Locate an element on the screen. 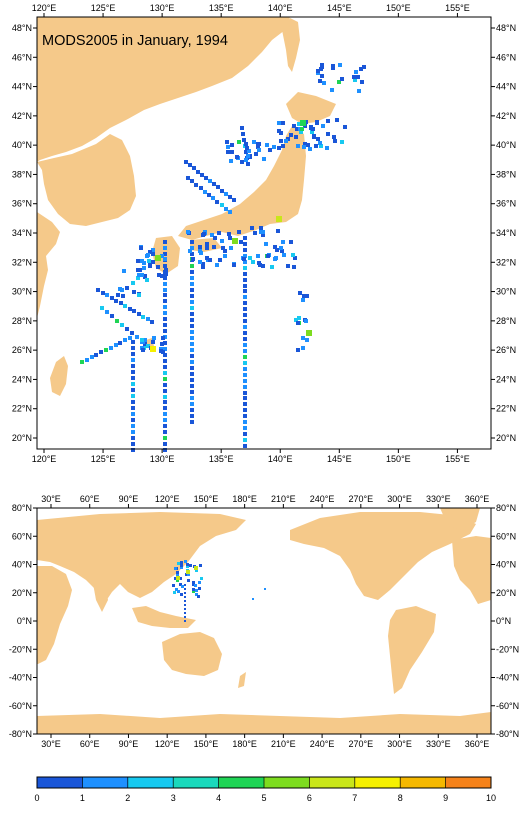  bottom-map-y-tick-label-left: 0°N is located at coordinates (24, 621).